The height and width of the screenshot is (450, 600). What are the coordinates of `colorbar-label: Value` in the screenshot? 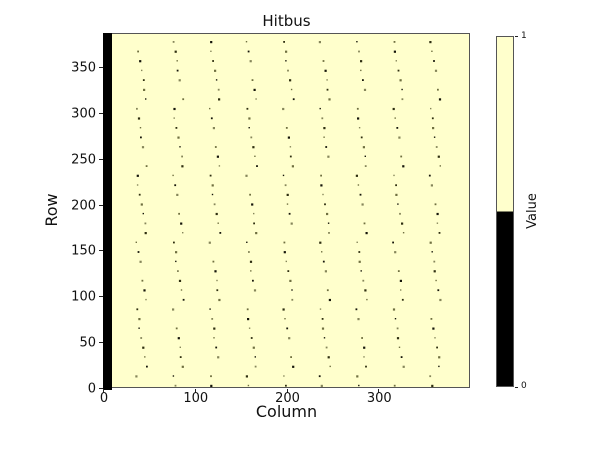 It's located at (532, 211).